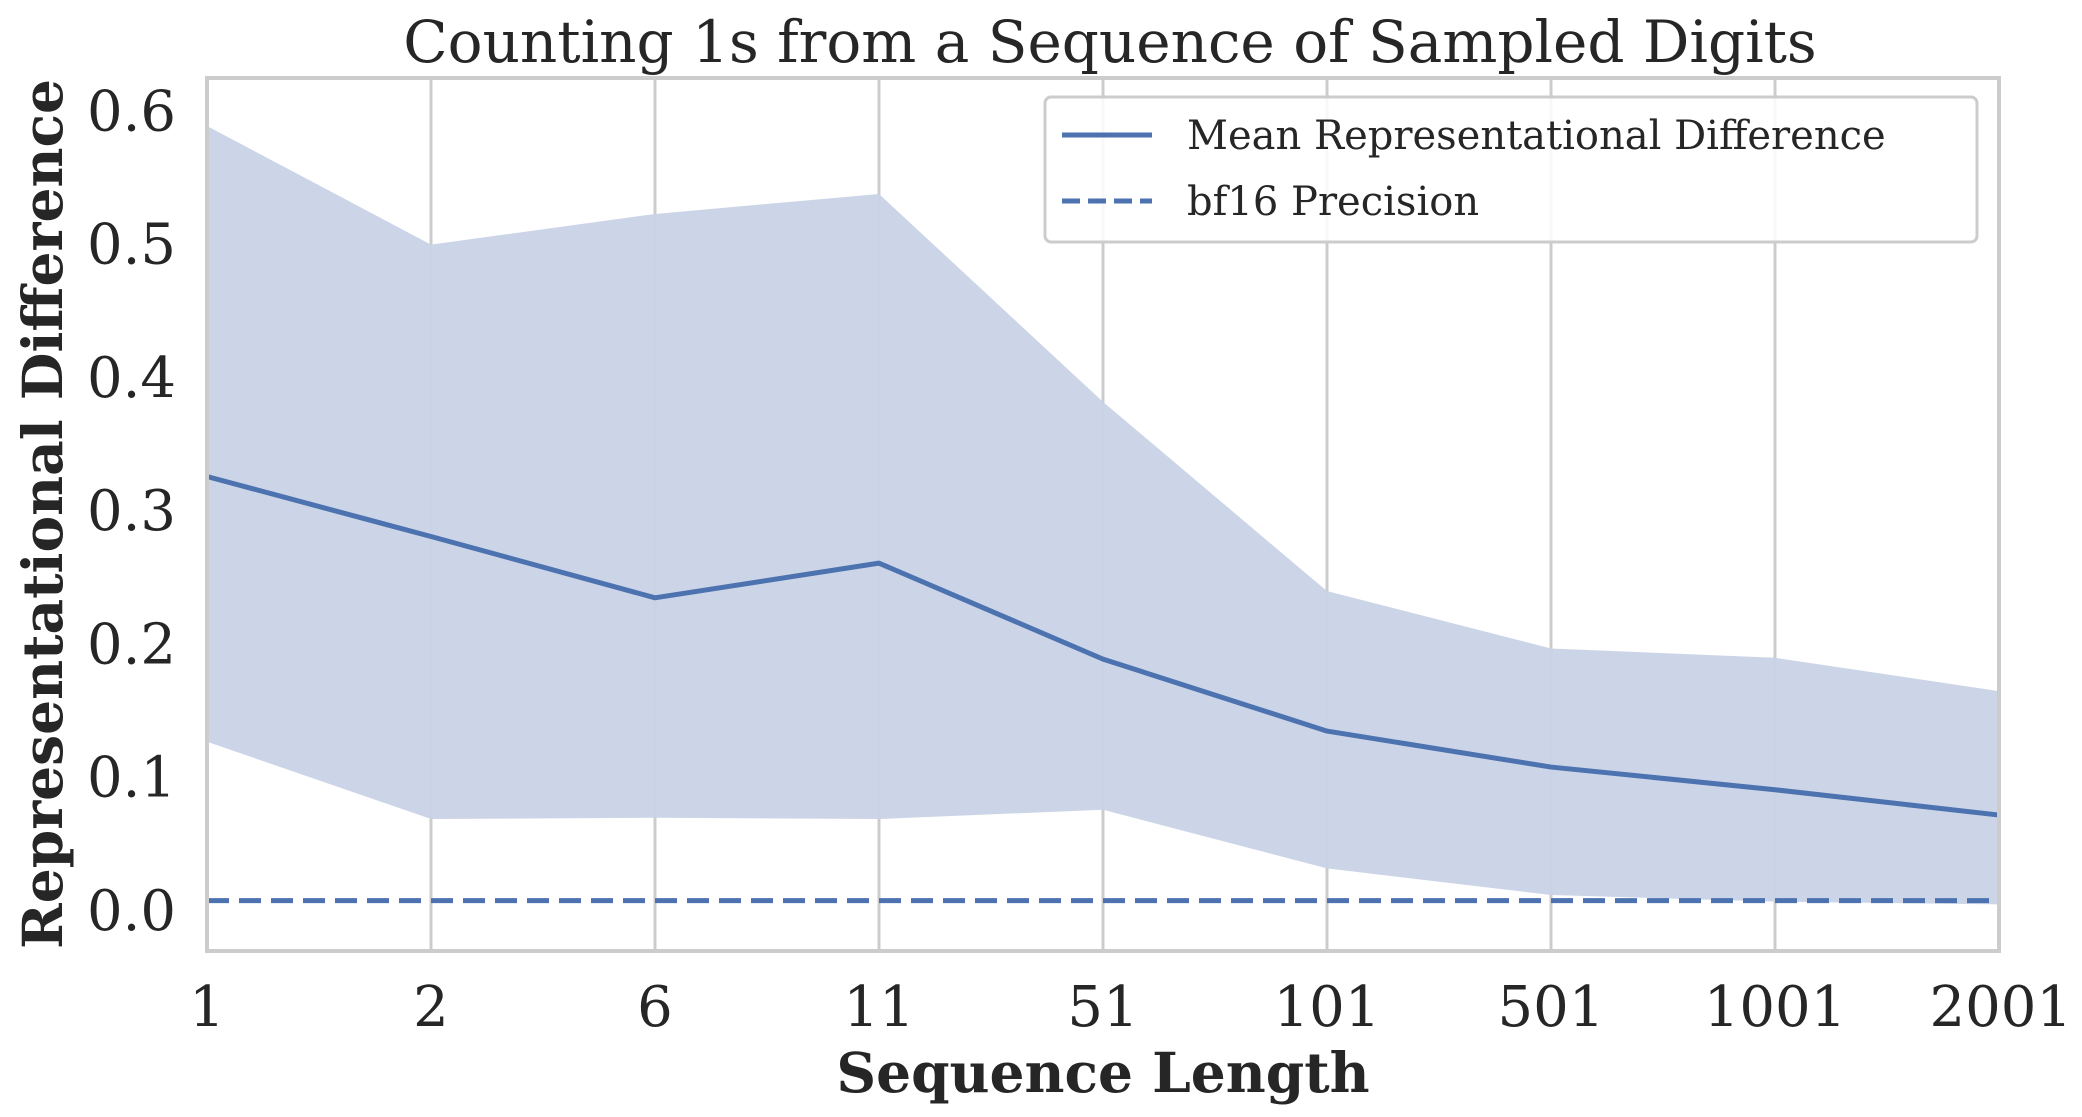 The image size is (2082, 1117). I want to click on x-tick-2: 2, so click(431, 1007).